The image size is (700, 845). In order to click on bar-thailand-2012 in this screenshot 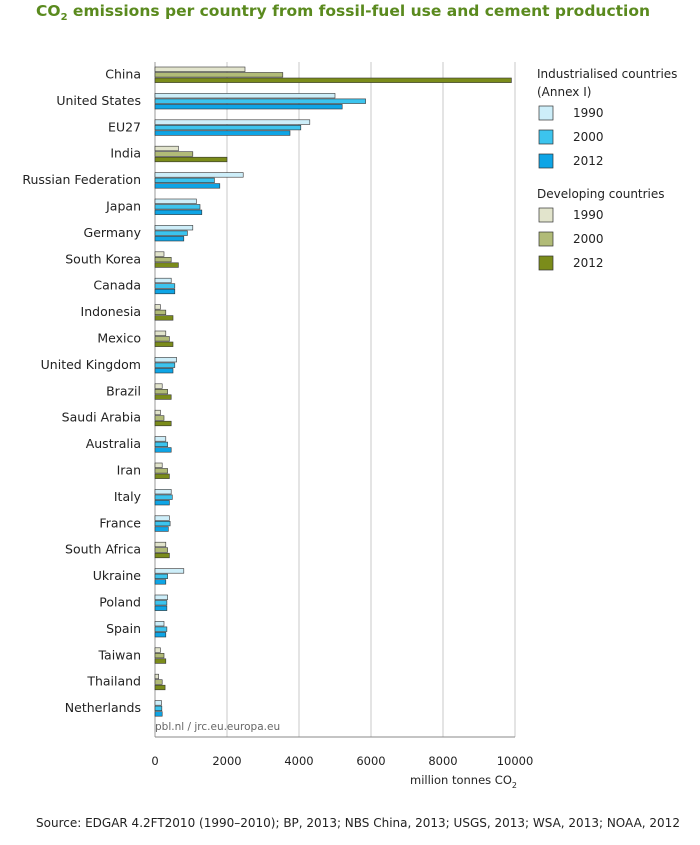, I will do `click(160, 687)`.